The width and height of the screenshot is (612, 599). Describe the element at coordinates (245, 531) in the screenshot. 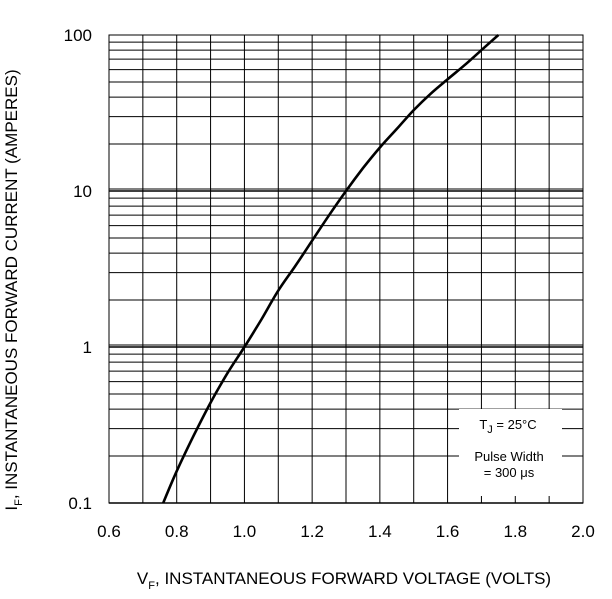

I see `x-tick-label: 1.0` at that location.